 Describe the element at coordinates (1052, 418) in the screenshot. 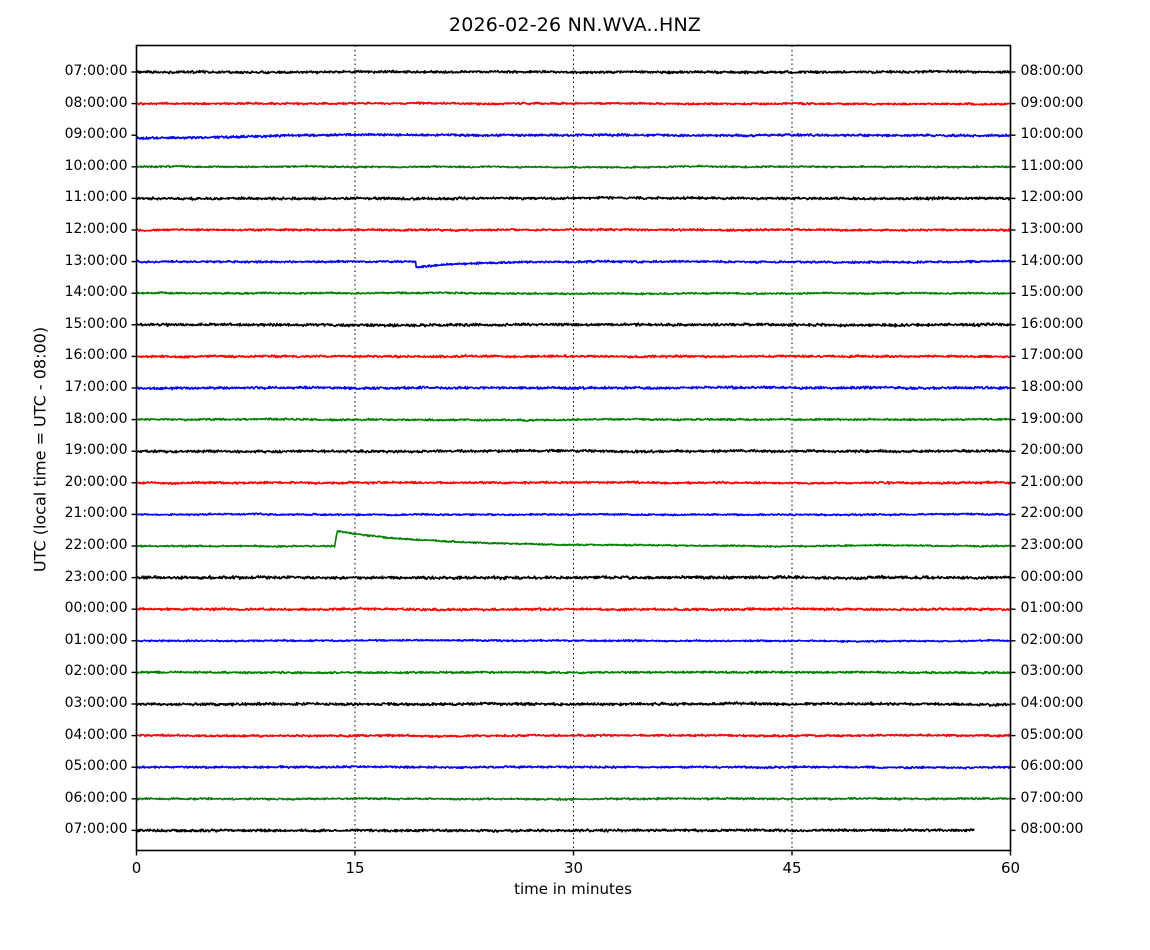

I see `y-tick-label-right: 19:00:00` at that location.